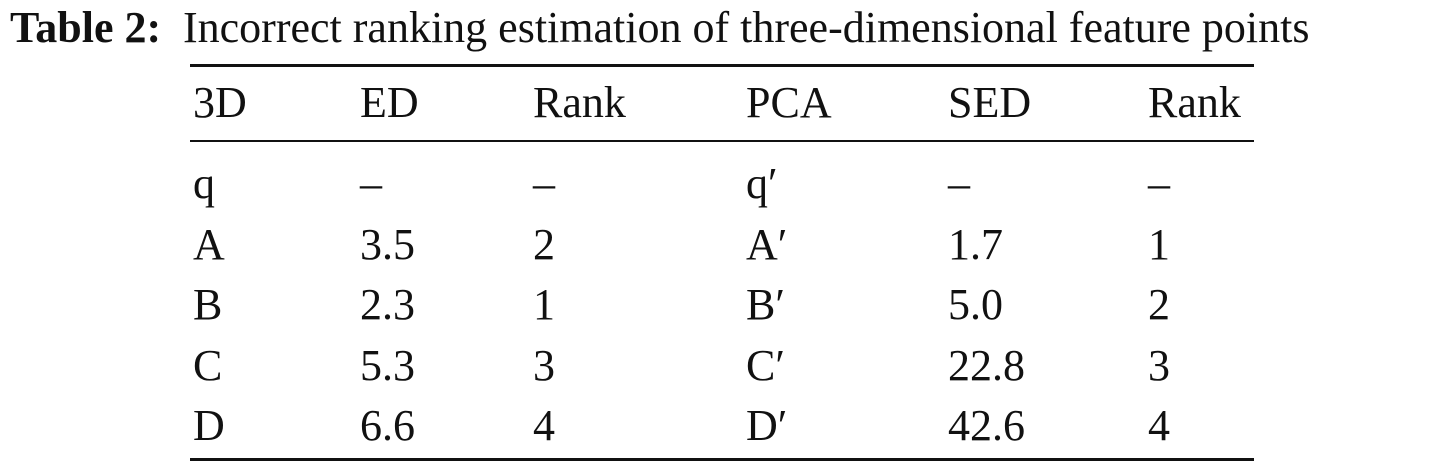  I want to click on table-cell: B, so click(208, 304).